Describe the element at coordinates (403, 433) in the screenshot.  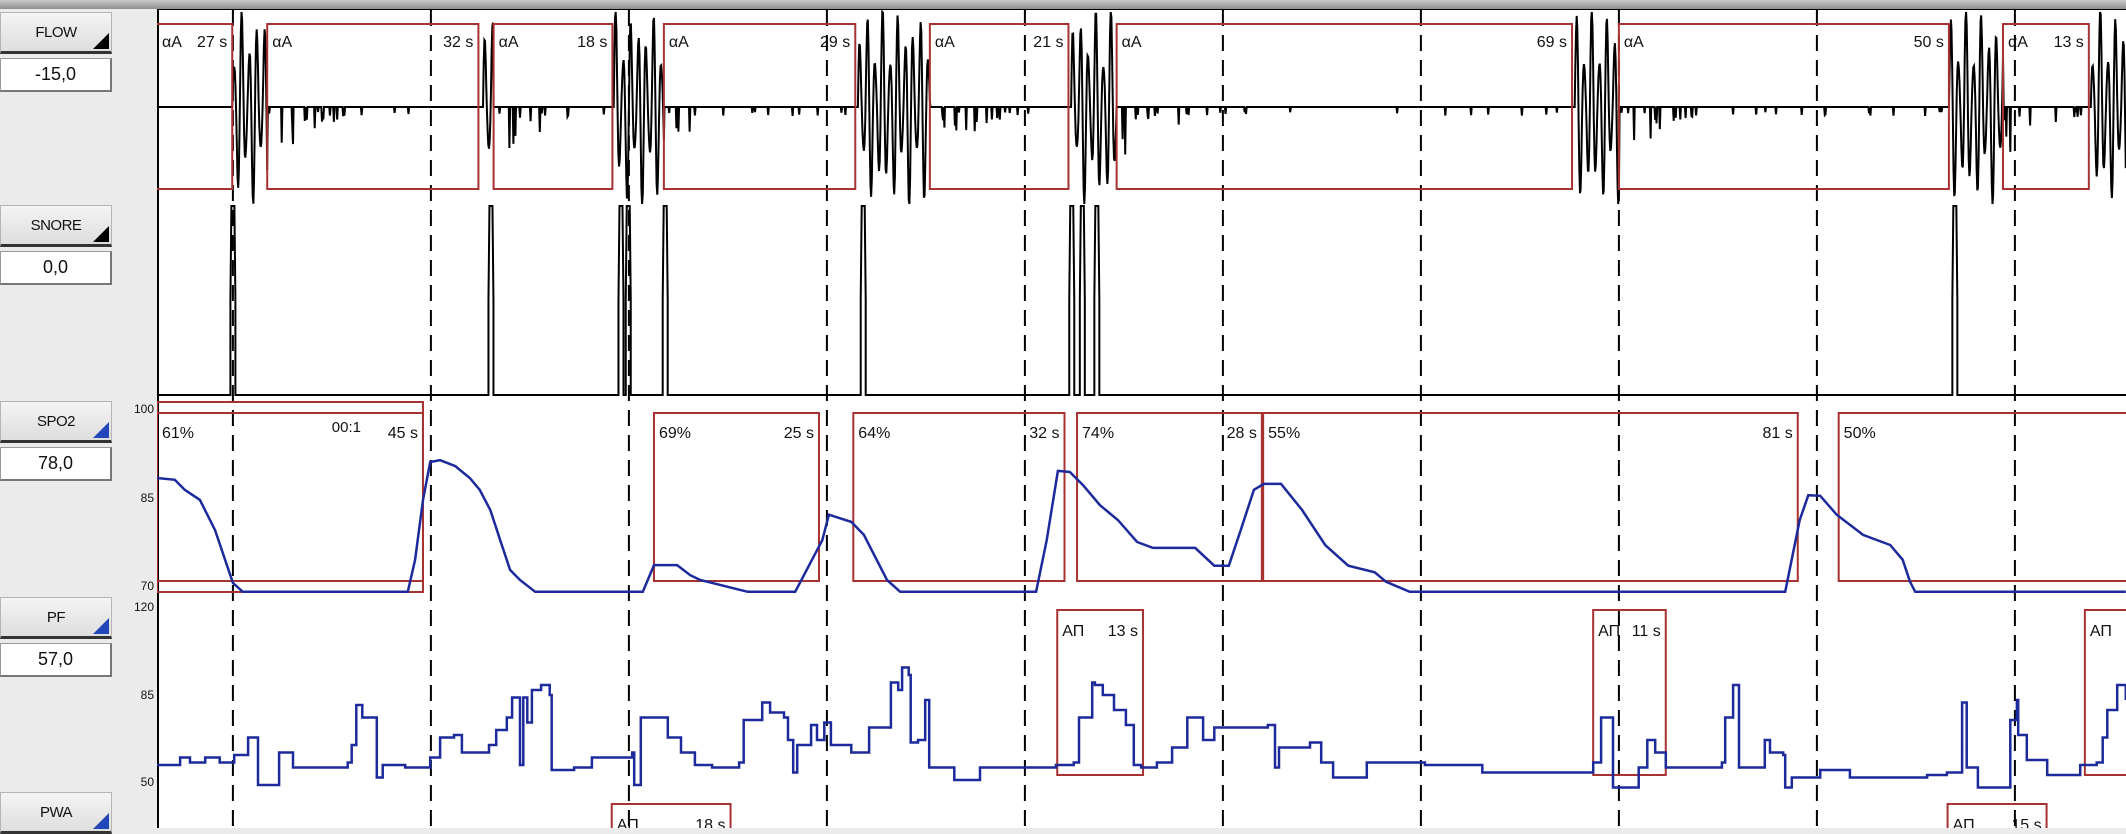
I see `spo2-event-duration: 45 s` at that location.